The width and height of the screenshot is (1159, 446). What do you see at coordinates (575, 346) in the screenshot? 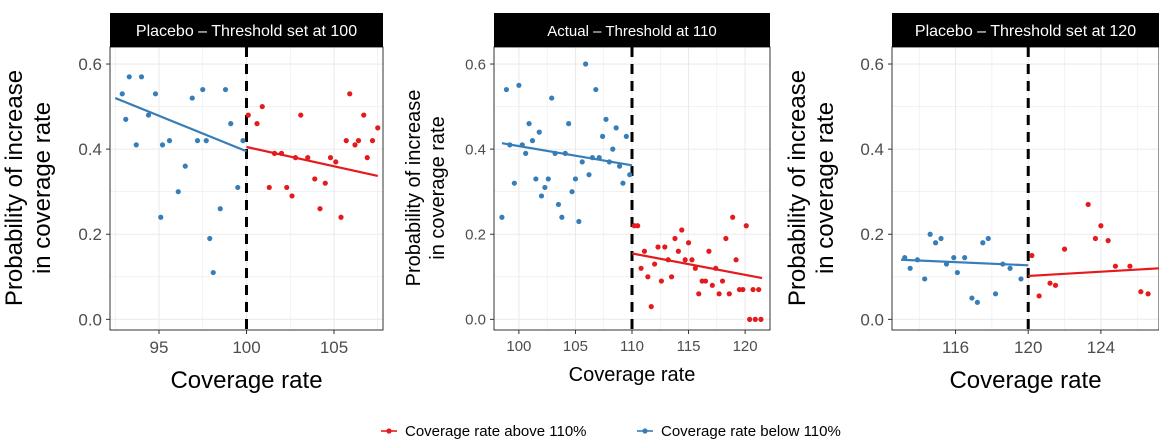
I see `x-tick-label: 105` at bounding box center [575, 346].